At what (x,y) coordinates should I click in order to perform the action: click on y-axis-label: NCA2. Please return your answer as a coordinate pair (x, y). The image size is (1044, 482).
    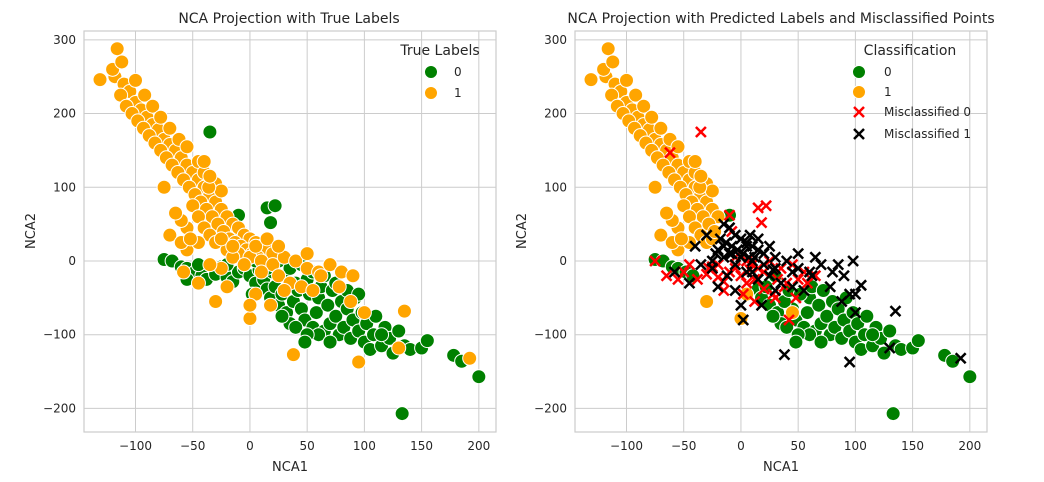
    Looking at the image, I should click on (522, 231).